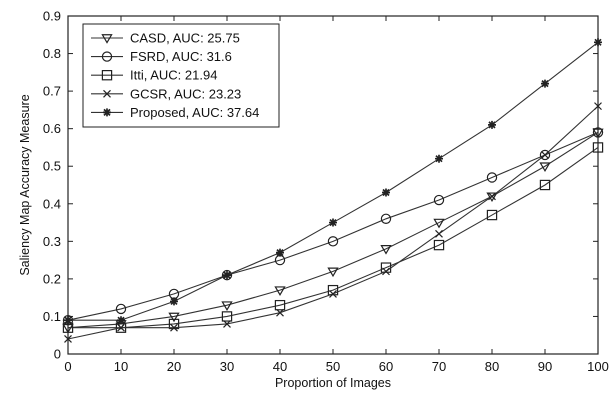 This screenshot has height=394, width=614. I want to click on y-tick-label: 0.6, so click(52, 128).